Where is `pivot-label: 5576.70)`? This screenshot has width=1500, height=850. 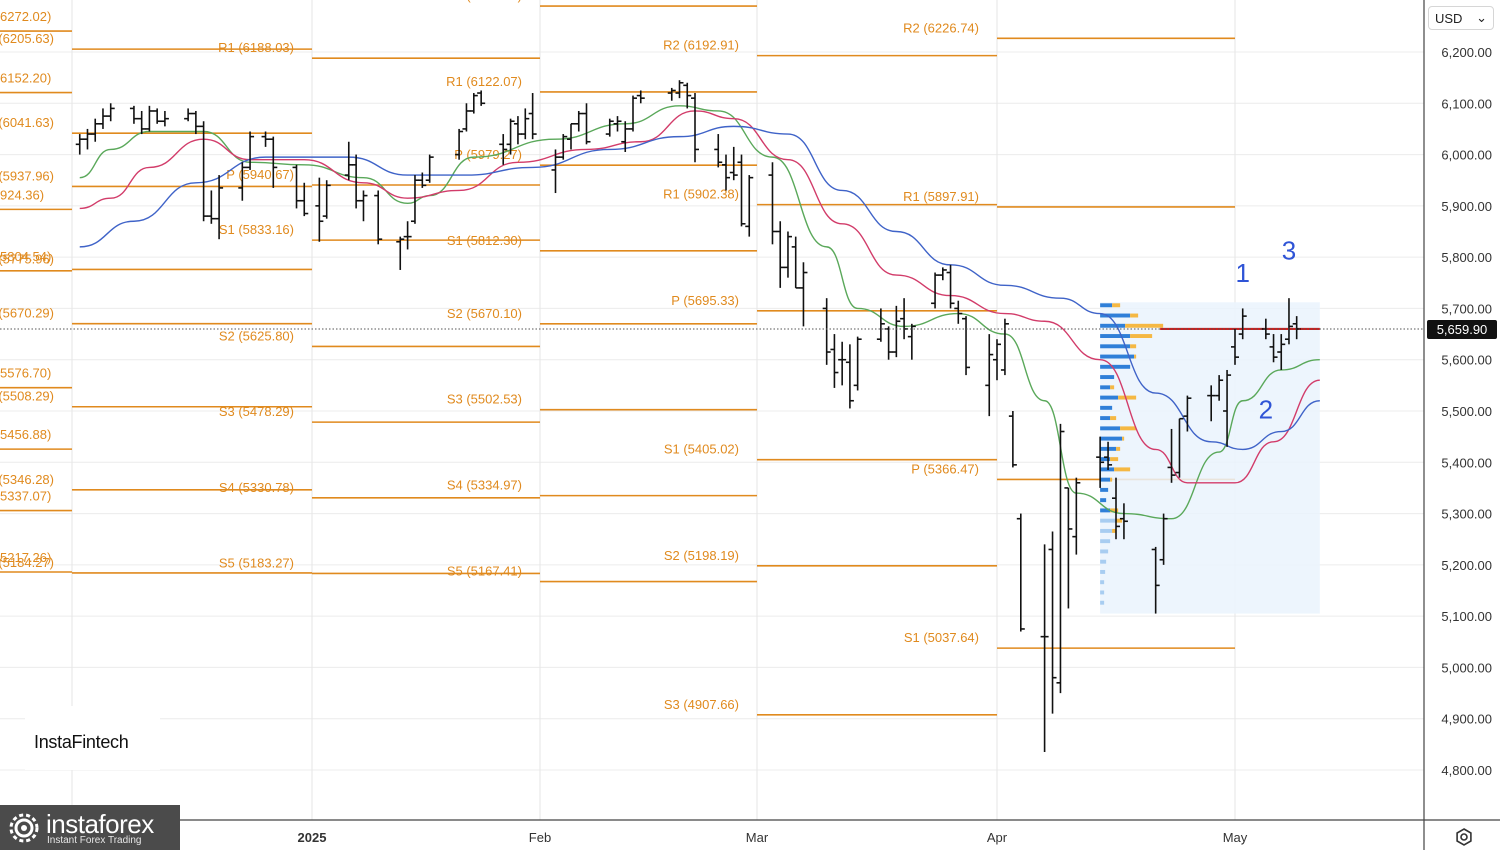
pivot-label: 5576.70) is located at coordinates (25, 373).